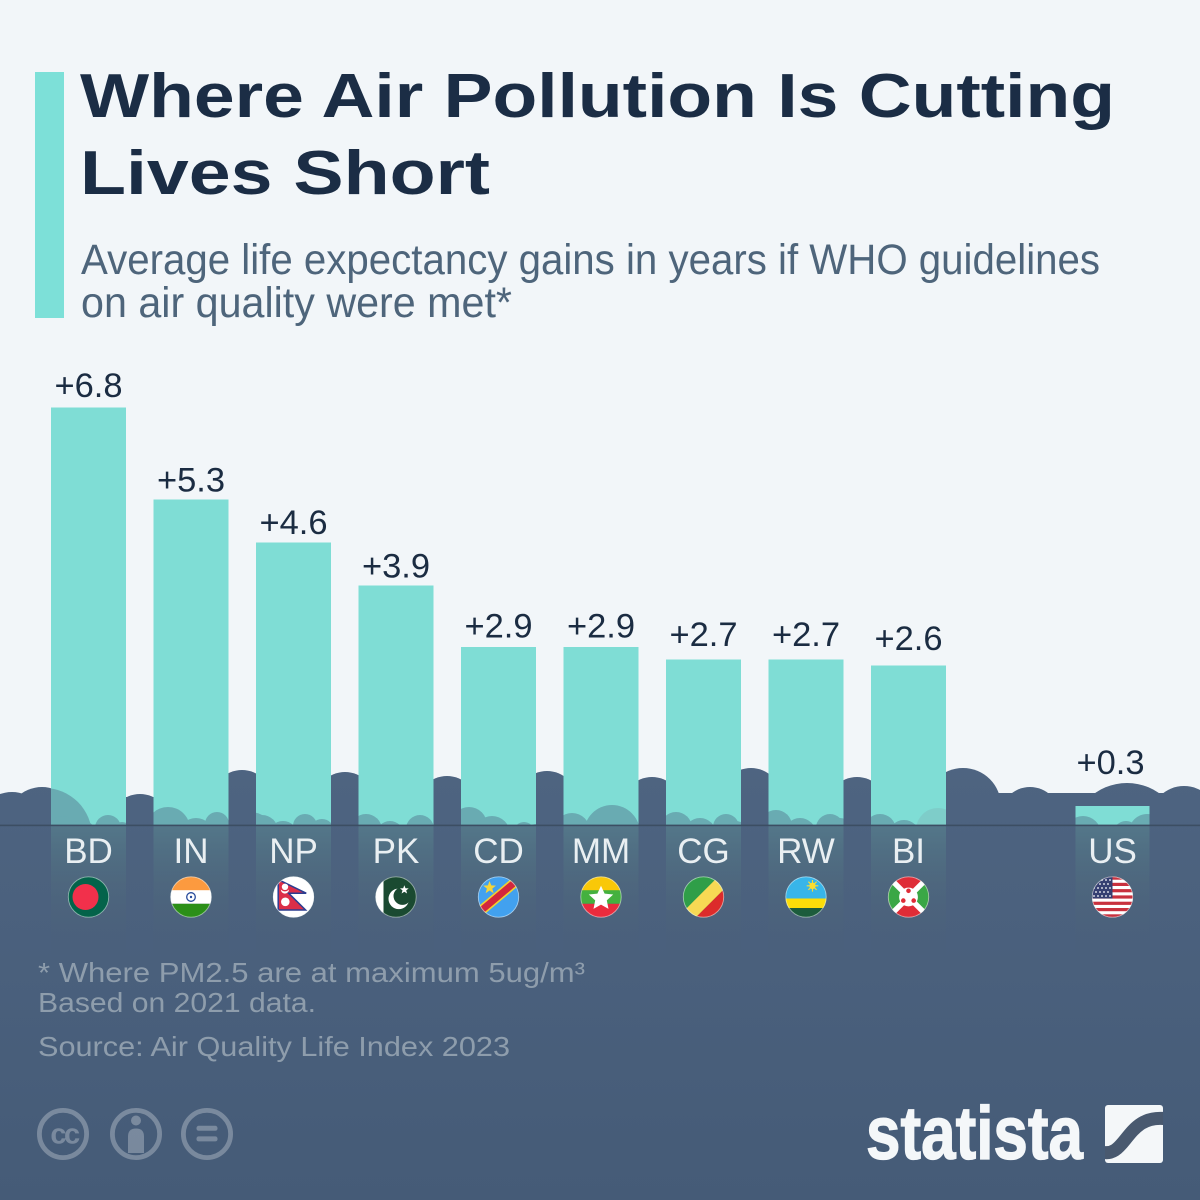  Describe the element at coordinates (88, 851) in the screenshot. I see `svg-text: BD` at that location.